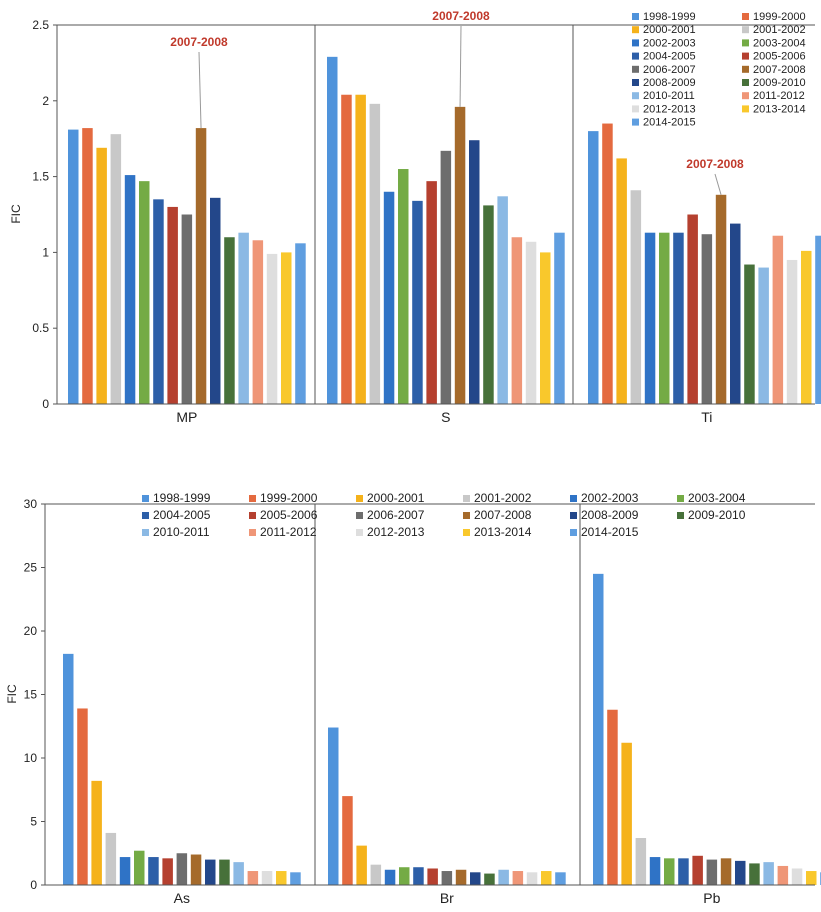 The height and width of the screenshot is (912, 821). What do you see at coordinates (31, 631) in the screenshot?
I see `y-tick-label: 20` at bounding box center [31, 631].